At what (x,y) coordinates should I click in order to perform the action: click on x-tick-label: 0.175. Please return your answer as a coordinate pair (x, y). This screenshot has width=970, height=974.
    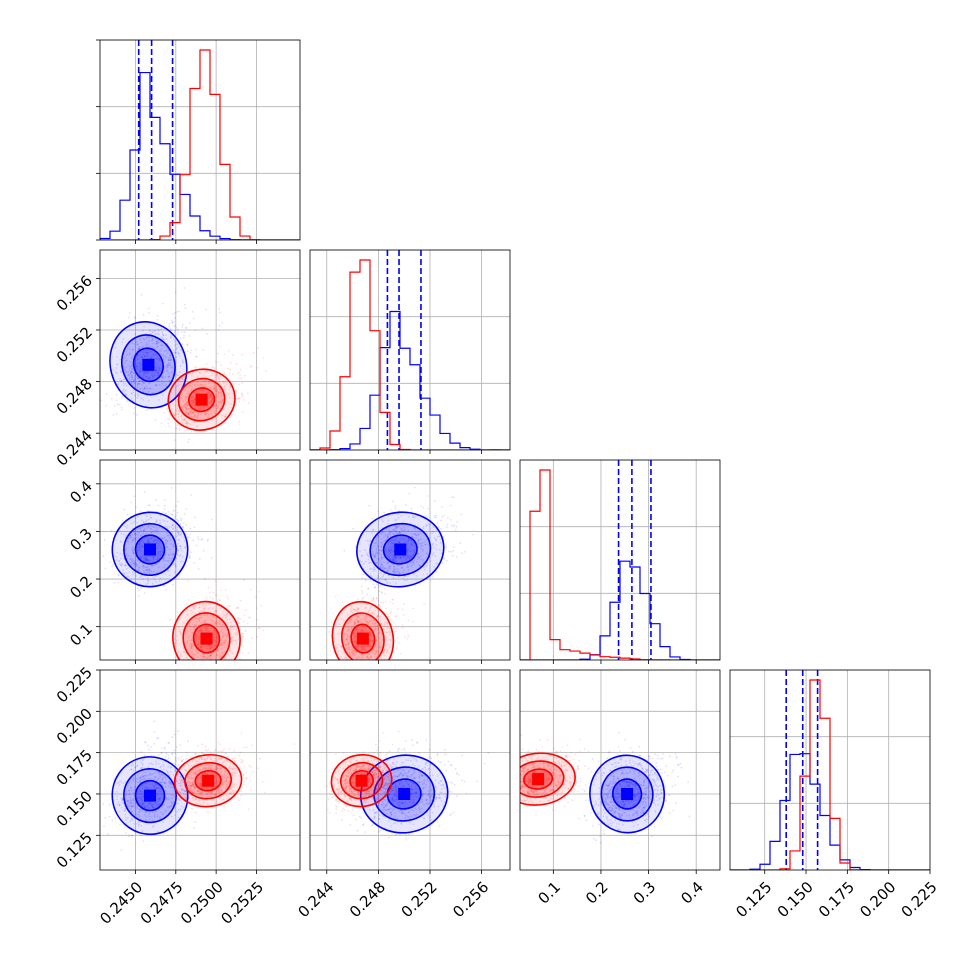
    Looking at the image, I should click on (836, 899).